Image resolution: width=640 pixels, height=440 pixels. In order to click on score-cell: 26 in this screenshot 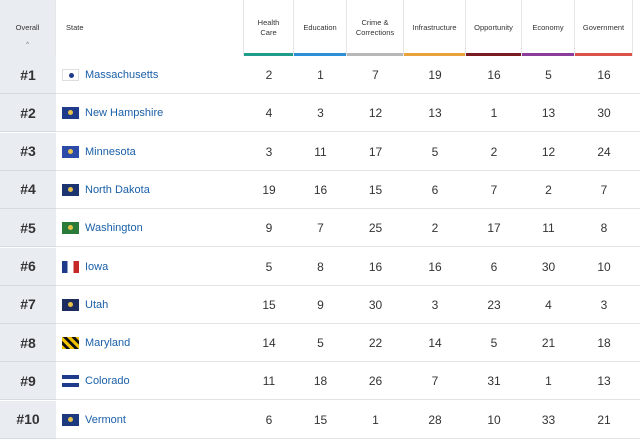, I will do `click(375, 381)`.